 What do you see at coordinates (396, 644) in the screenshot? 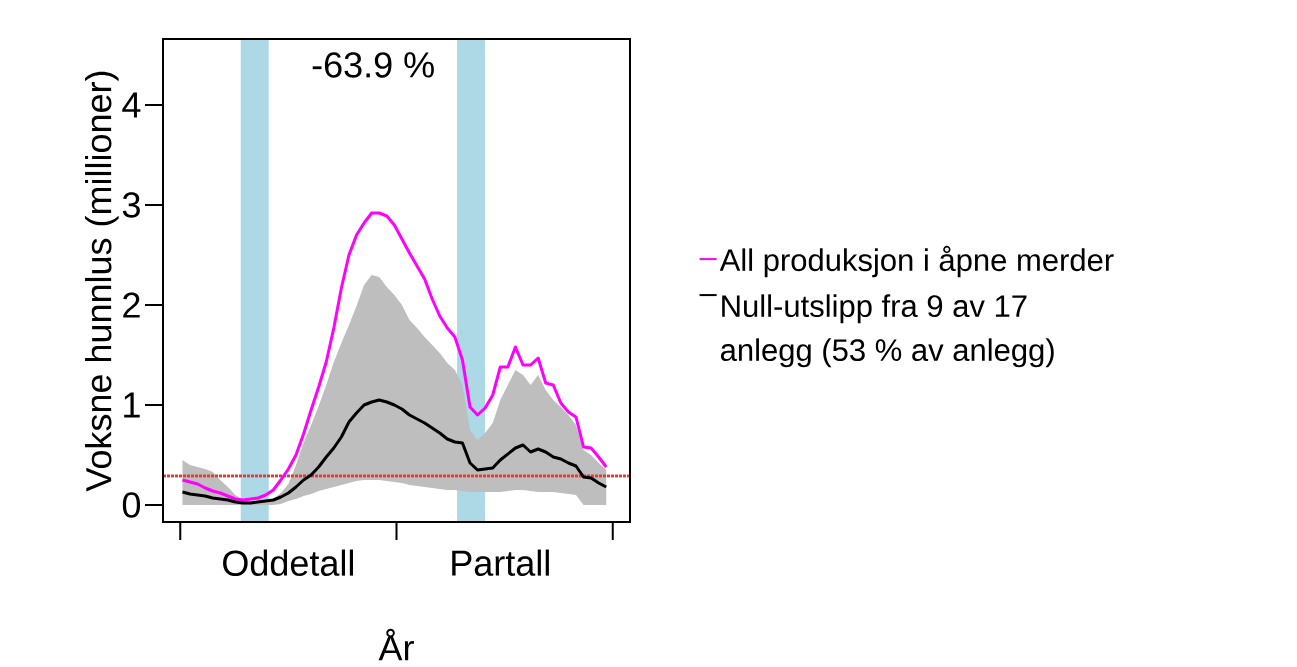
I see `x-axis-title: År` at bounding box center [396, 644].